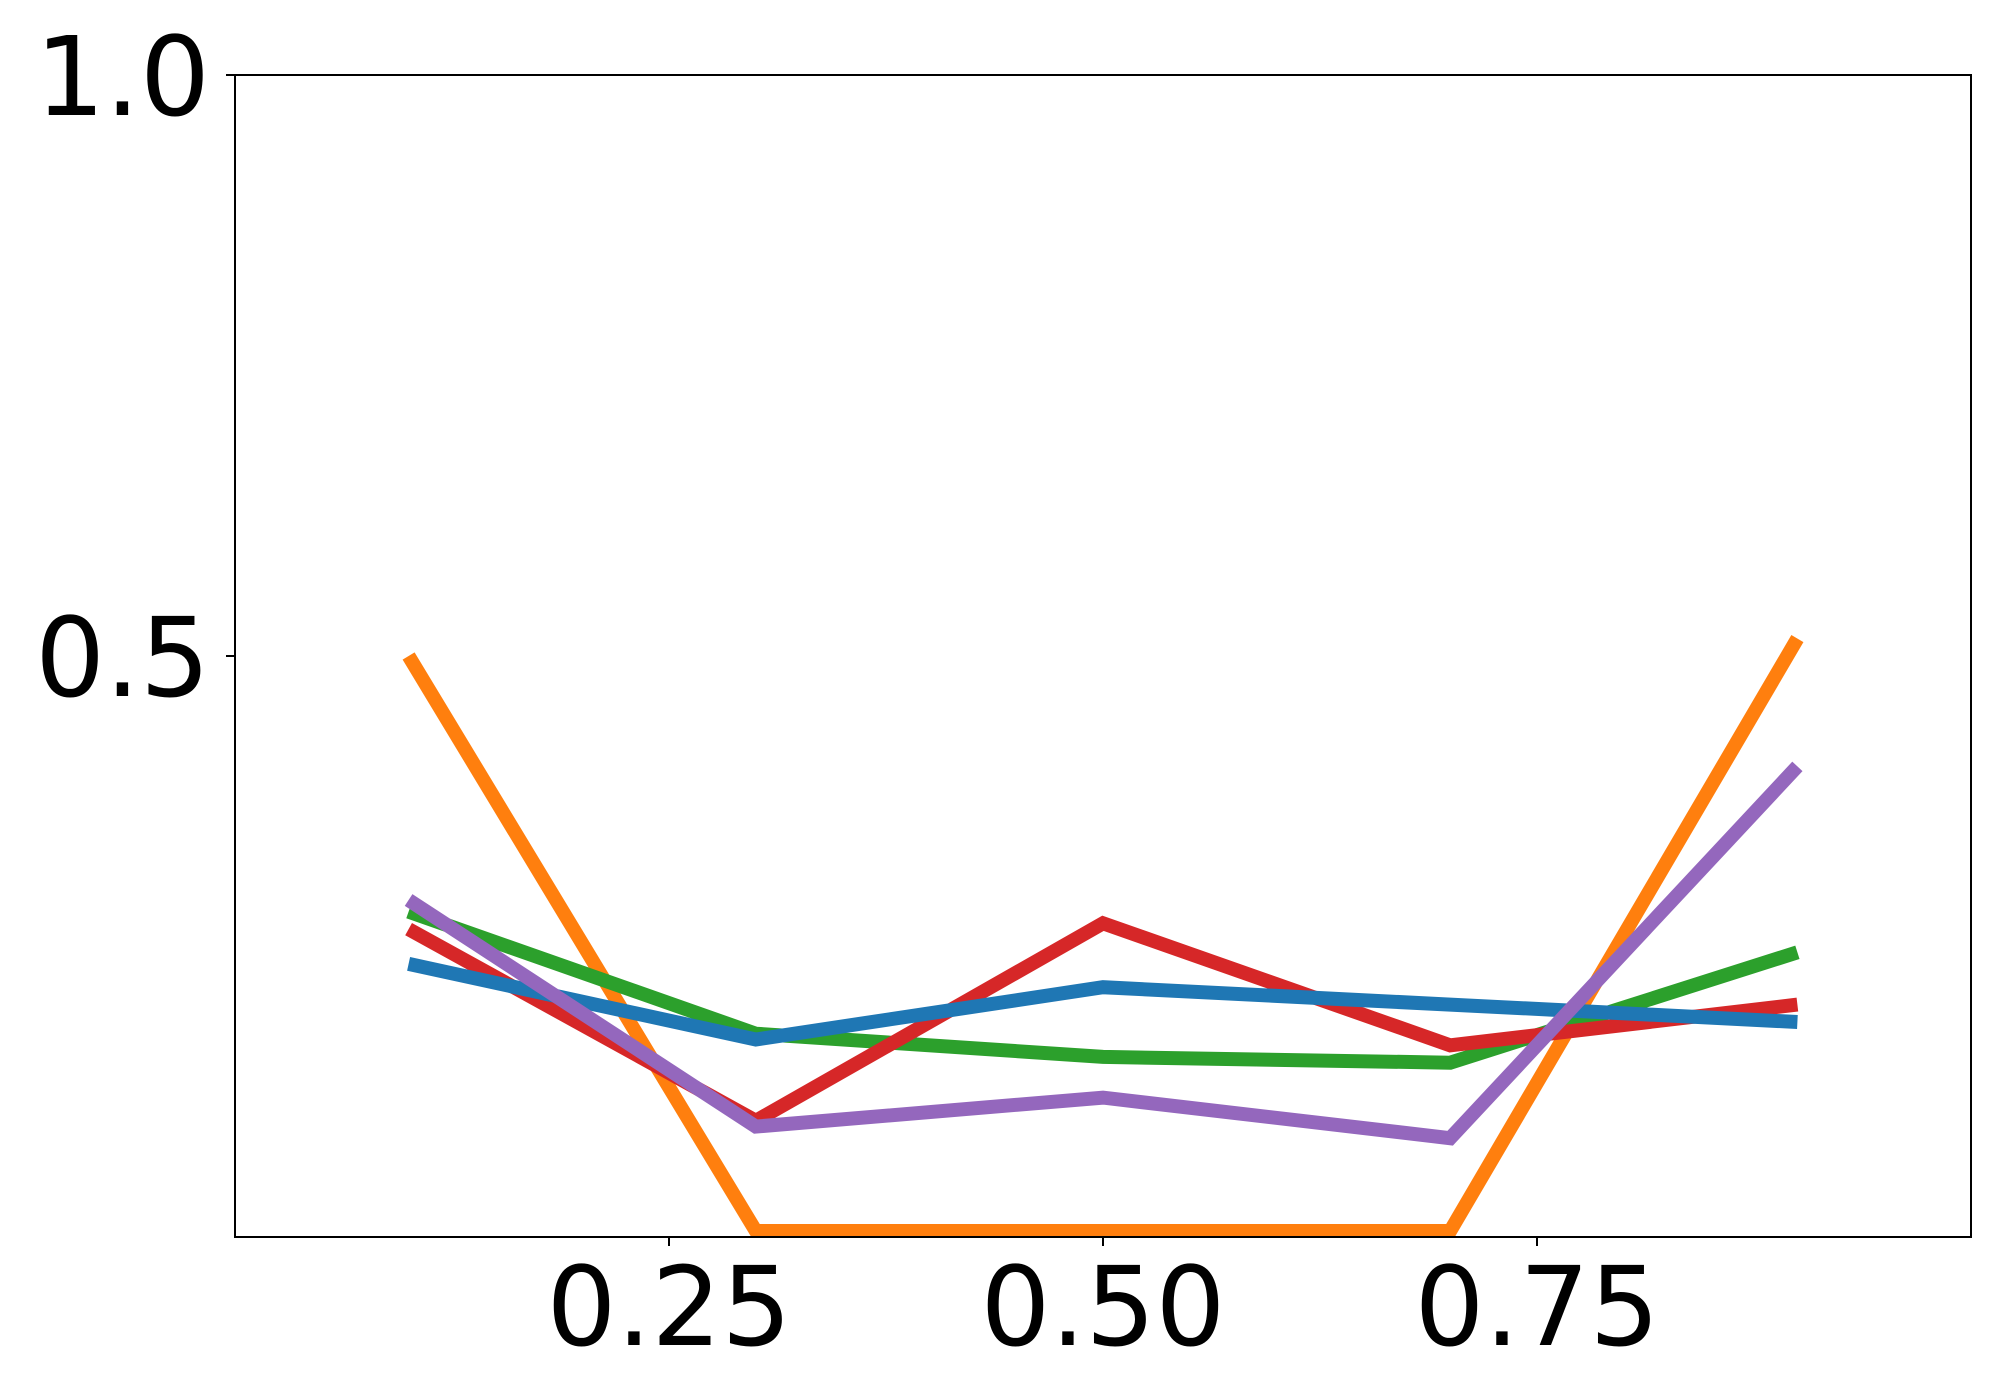  Describe the element at coordinates (1103, 1307) in the screenshot. I see `x-tick-label: 0.50` at that location.